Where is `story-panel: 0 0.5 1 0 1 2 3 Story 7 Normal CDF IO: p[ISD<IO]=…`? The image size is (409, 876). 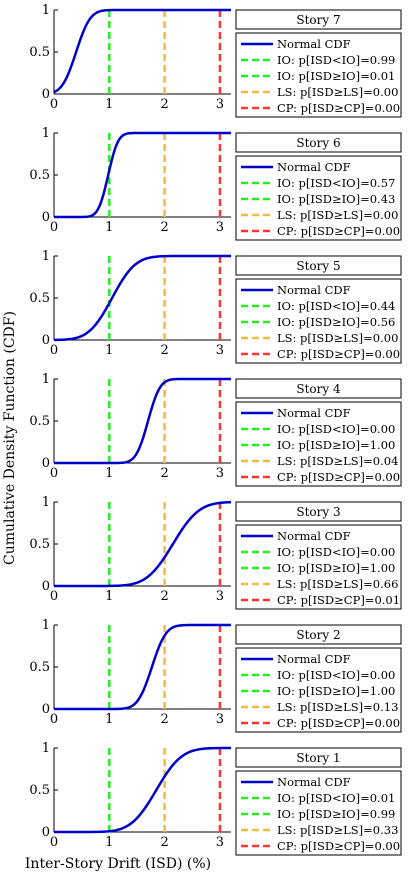
story-panel: 0 0.5 1 0 1 2 3 Story 7 Normal CDF IO: p[ISD<IO]=… is located at coordinates (215, 60).